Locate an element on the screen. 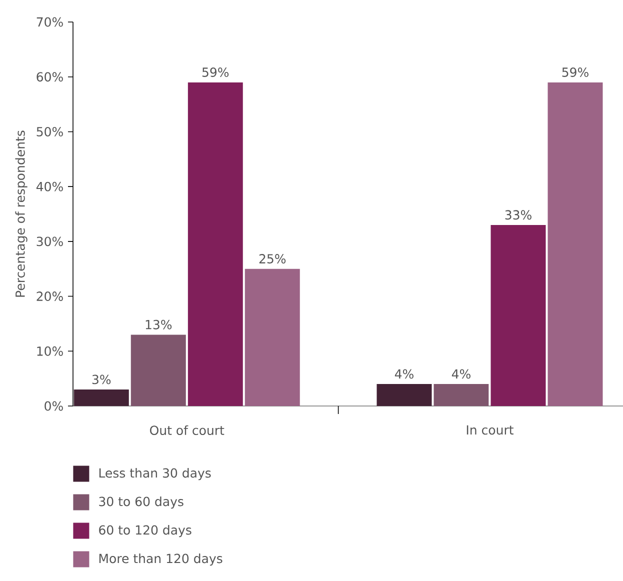 This screenshot has height=581, width=623. x-tick-label: In court is located at coordinates (490, 430).